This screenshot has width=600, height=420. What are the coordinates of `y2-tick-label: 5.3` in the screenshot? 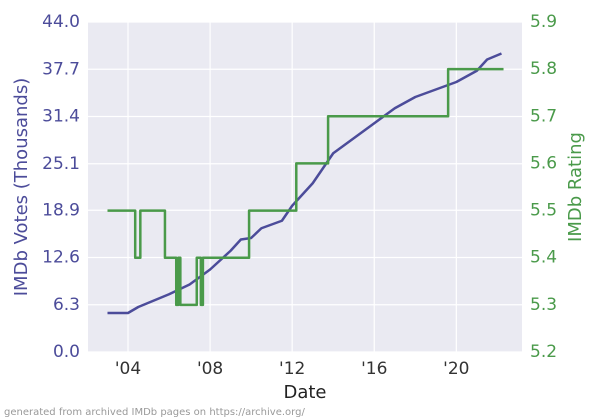 It's located at (543, 305).